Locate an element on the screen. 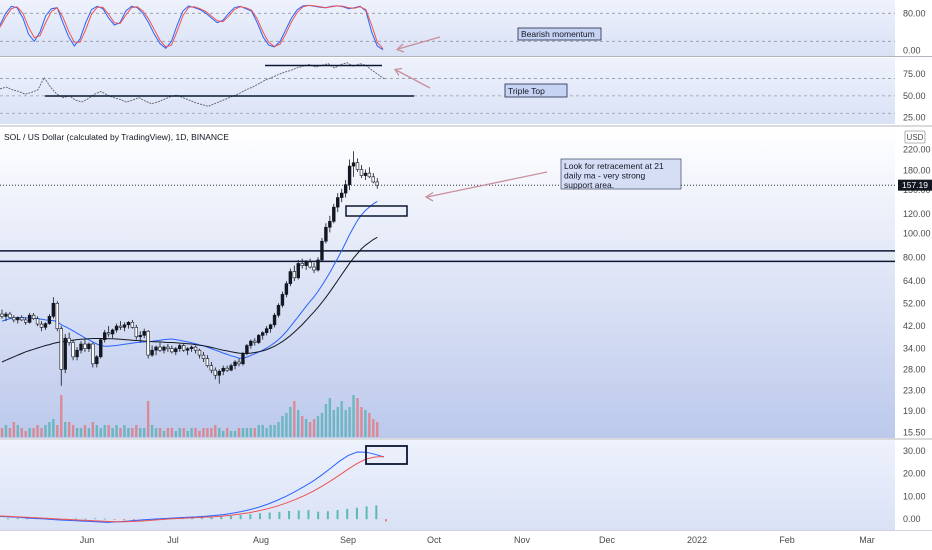 The height and width of the screenshot is (550, 932). bearish-arrow-head is located at coordinates (400, 48).